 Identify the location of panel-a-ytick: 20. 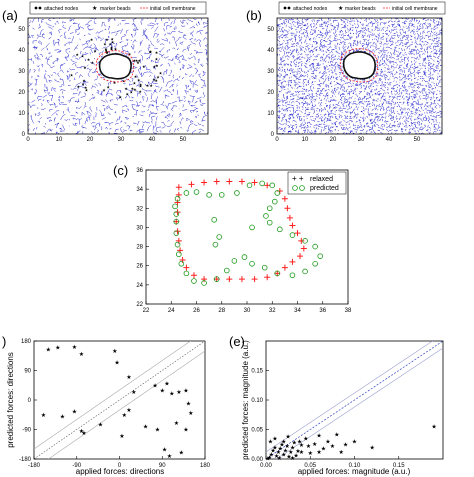
(21, 93).